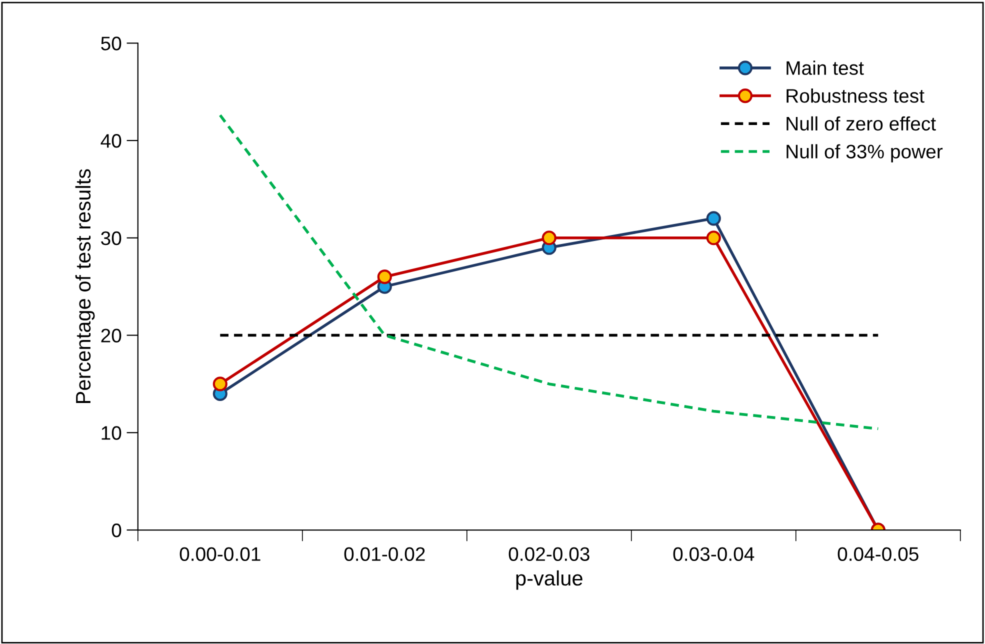  Describe the element at coordinates (713, 554) in the screenshot. I see `x-tick-label: 0.03-0.04` at that location.